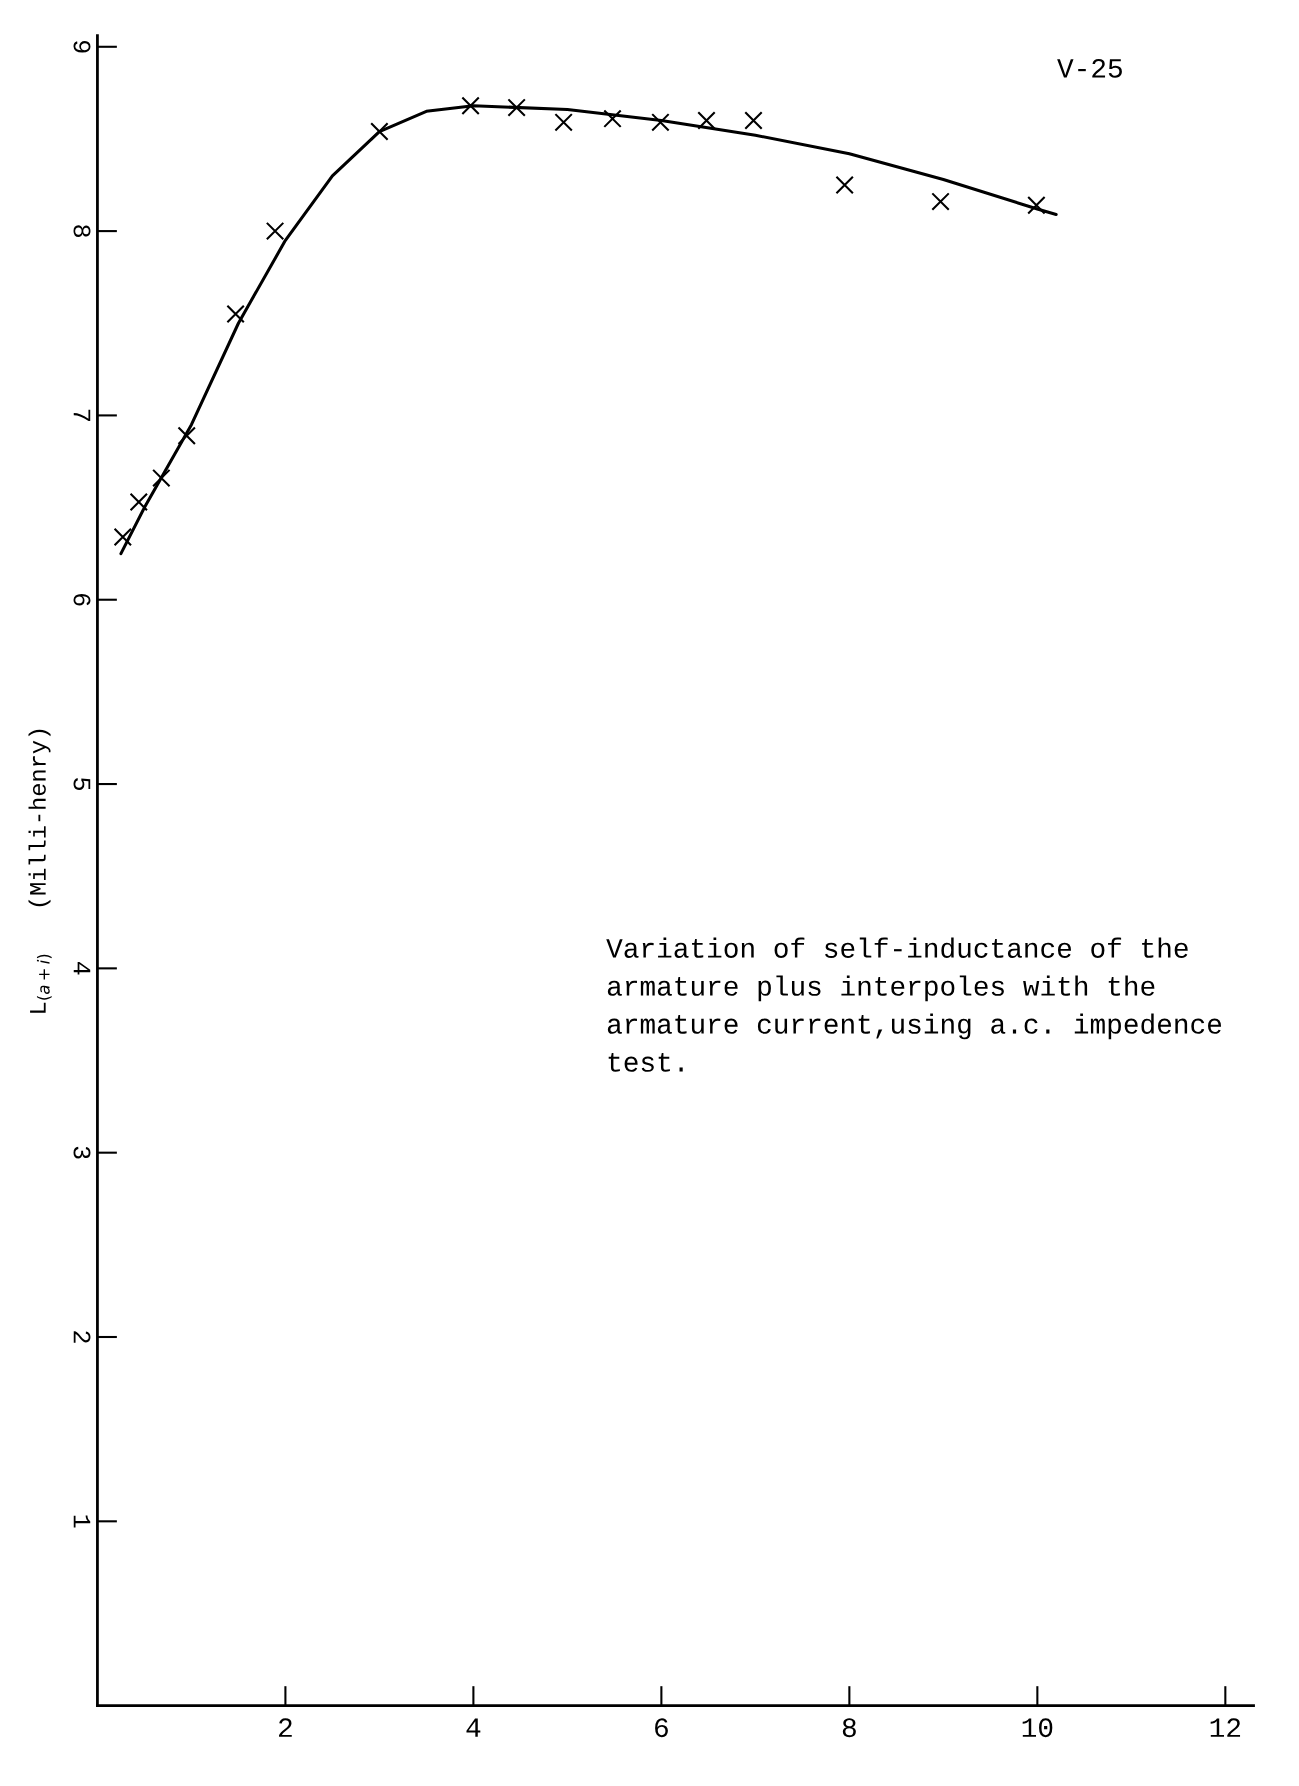 This screenshot has height=1786, width=1299. I want to click on y-tick-label: 3, so click(82, 1152).